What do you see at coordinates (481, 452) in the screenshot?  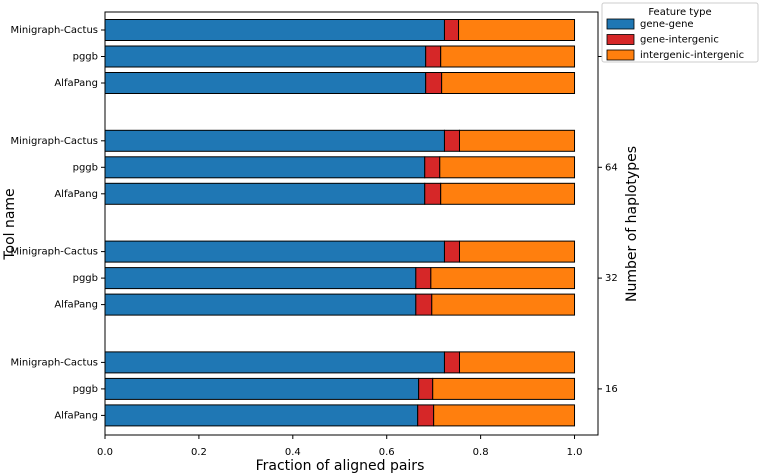 I see `x-tick-label: 0.8` at bounding box center [481, 452].